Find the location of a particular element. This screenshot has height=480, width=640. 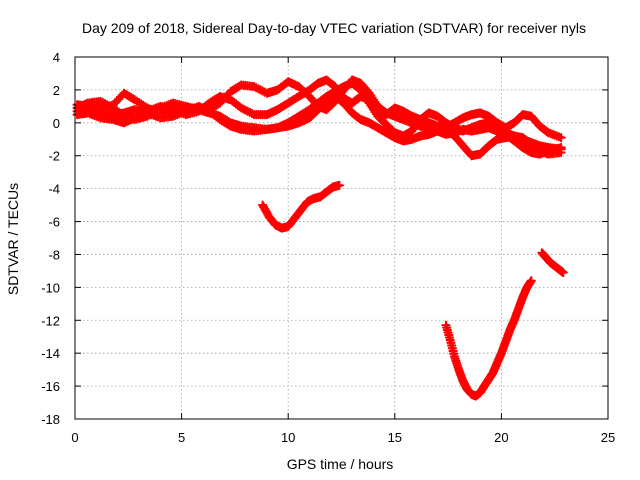

y-tick-label: -10 is located at coordinates (50, 287).